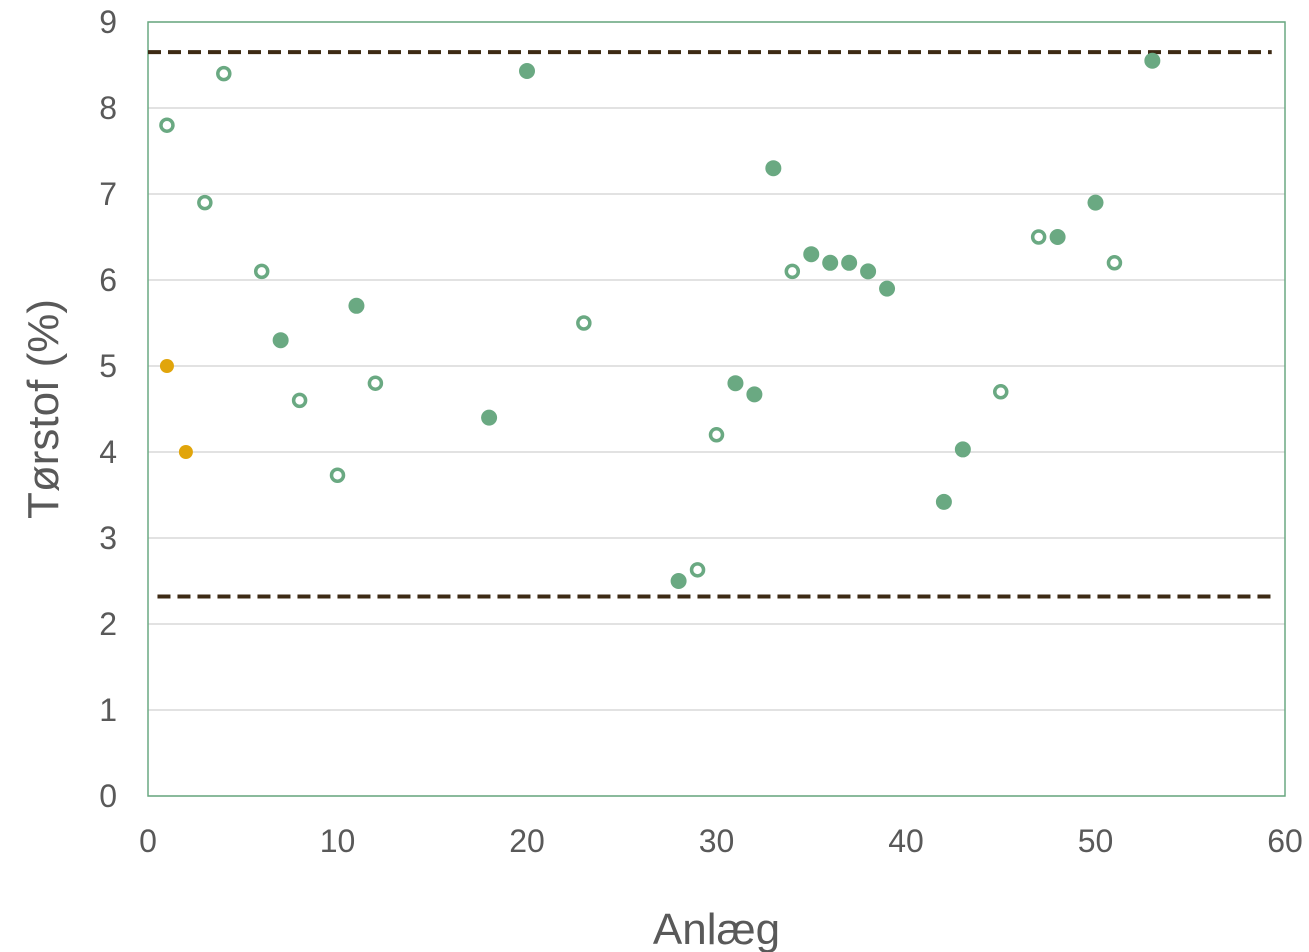 Image resolution: width=1309 pixels, height=952 pixels. What do you see at coordinates (108, 108) in the screenshot?
I see `y-tick-label-8: 8` at bounding box center [108, 108].